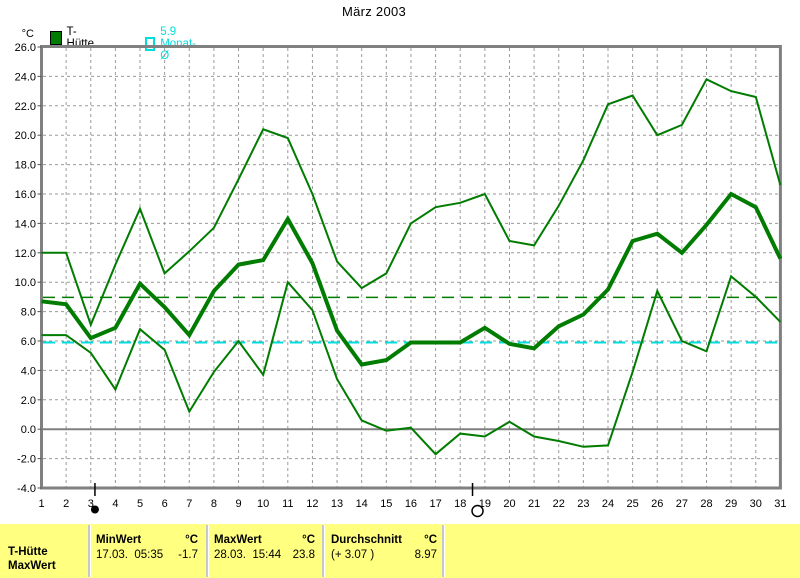  I want to click on svg-text: 1, so click(41, 504).